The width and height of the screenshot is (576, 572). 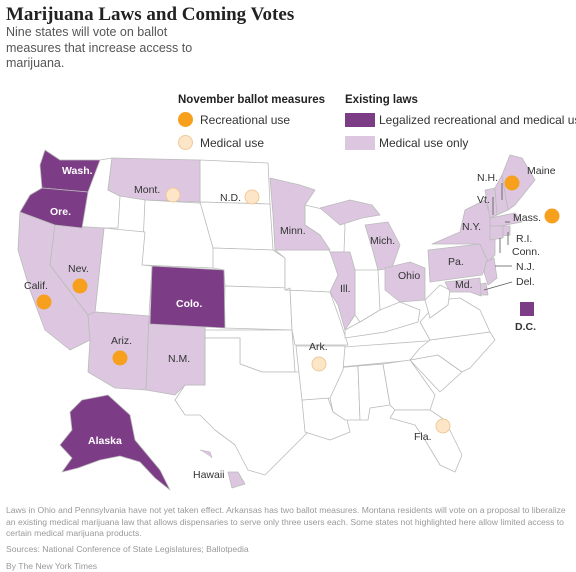 I want to click on legend-medical-only: Medical use only, so click(x=445, y=144).